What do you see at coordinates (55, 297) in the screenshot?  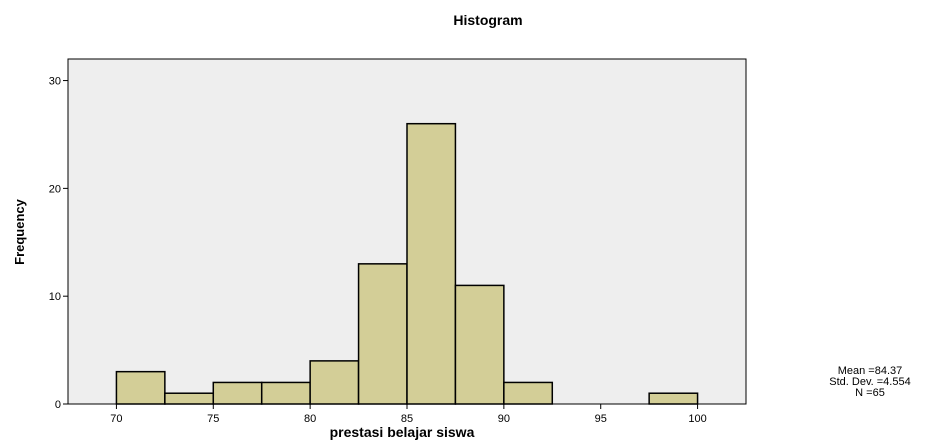 I see `y-tick-label: 10` at bounding box center [55, 297].